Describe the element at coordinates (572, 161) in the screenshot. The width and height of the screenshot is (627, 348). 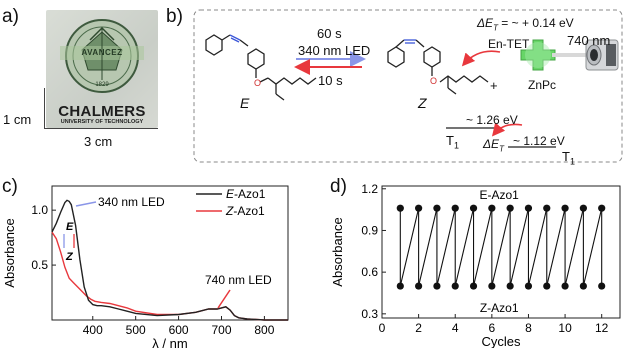
I see `t1-znpc-subscript: 1` at that location.